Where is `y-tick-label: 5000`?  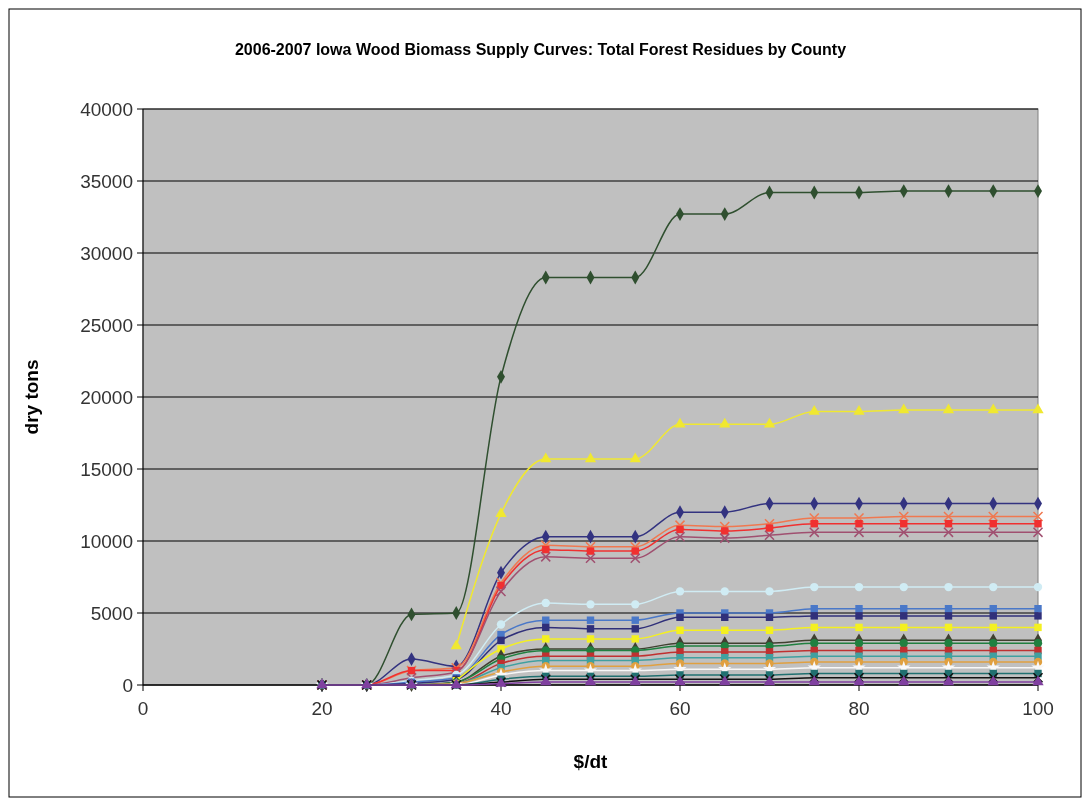
y-tick-label: 5000 is located at coordinates (111, 613).